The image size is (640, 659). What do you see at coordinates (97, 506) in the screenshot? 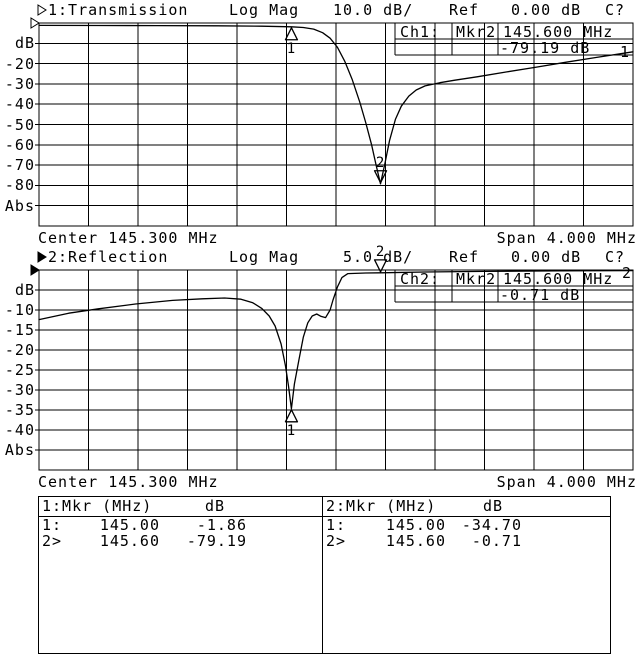
I see `mkr-col1-header: 1:Mkr (MHz)` at bounding box center [97, 506].